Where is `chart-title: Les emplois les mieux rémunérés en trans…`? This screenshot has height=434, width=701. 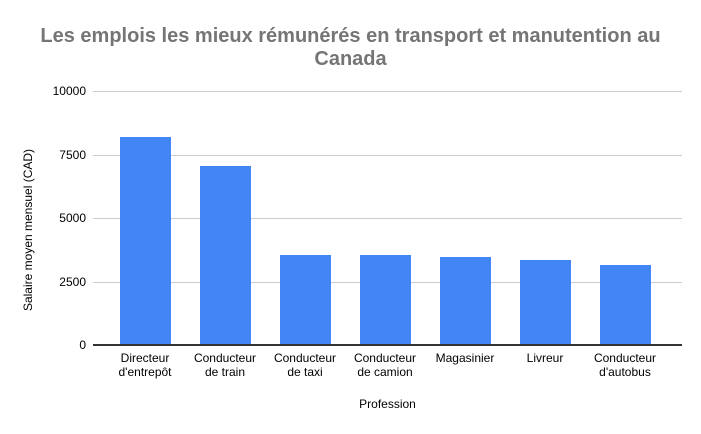 chart-title: Les emplois les mieux rémunérés en trans… is located at coordinates (350, 48).